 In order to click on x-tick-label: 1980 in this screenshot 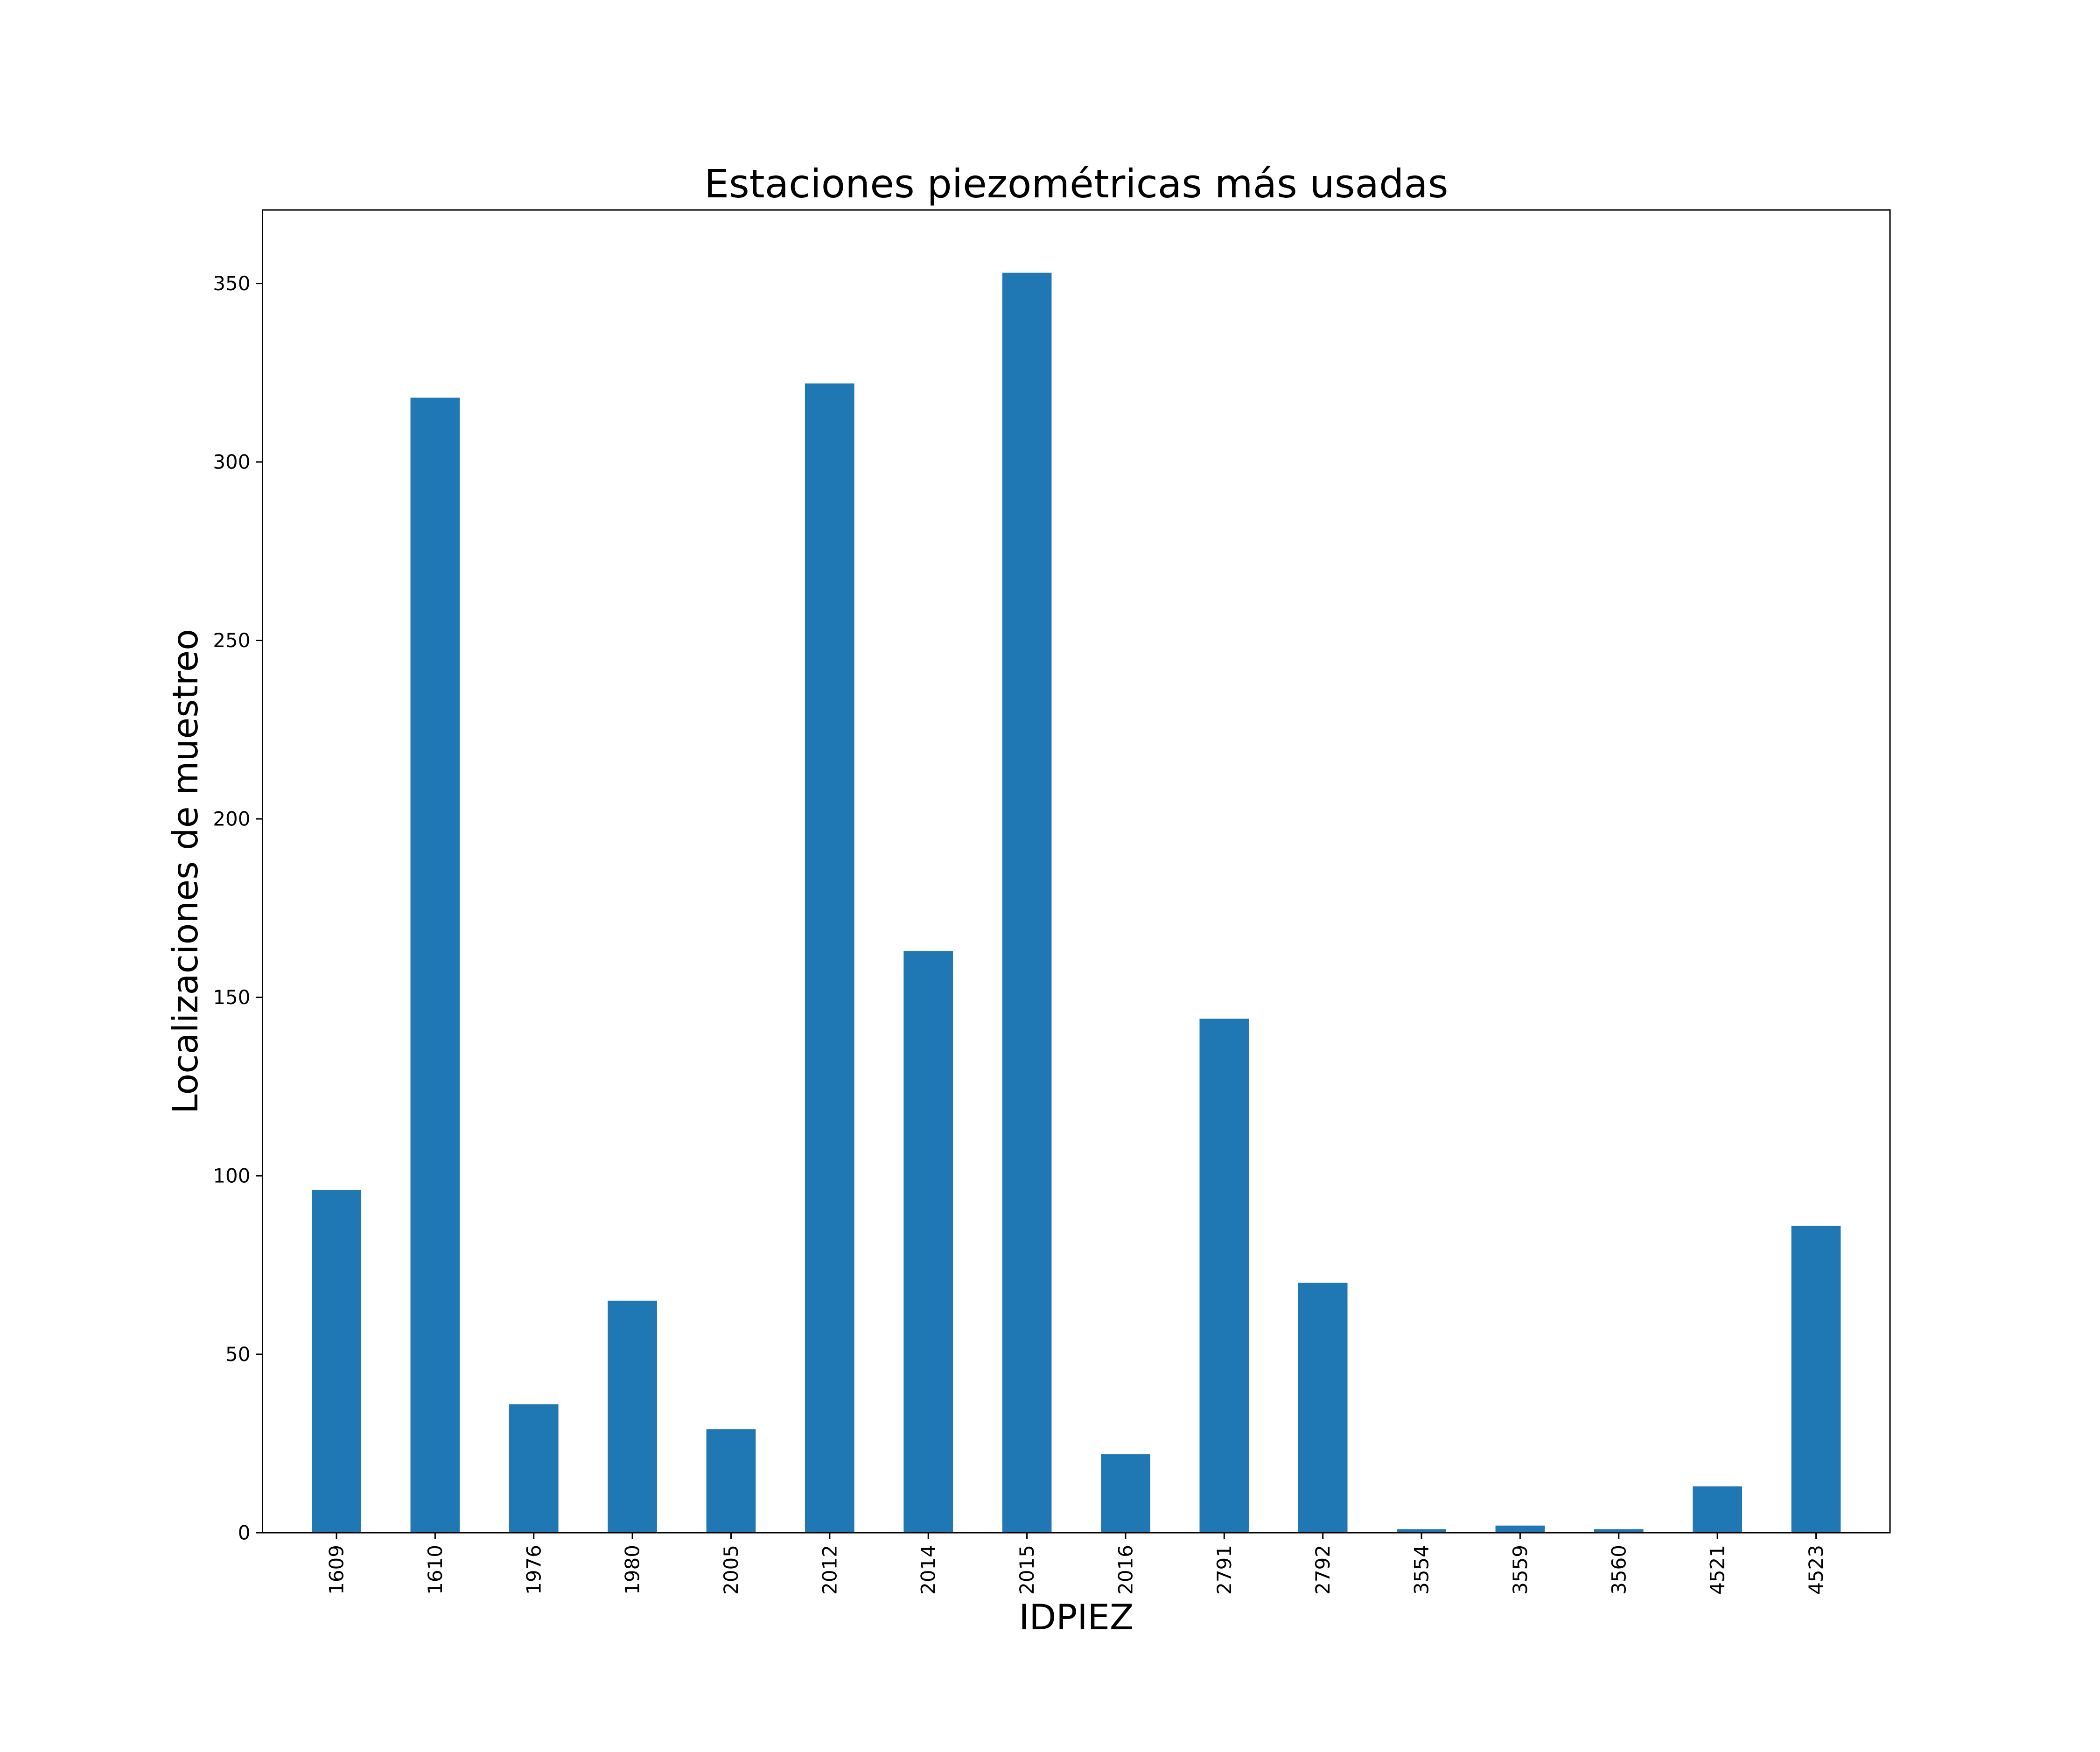, I will do `click(632, 1570)`.